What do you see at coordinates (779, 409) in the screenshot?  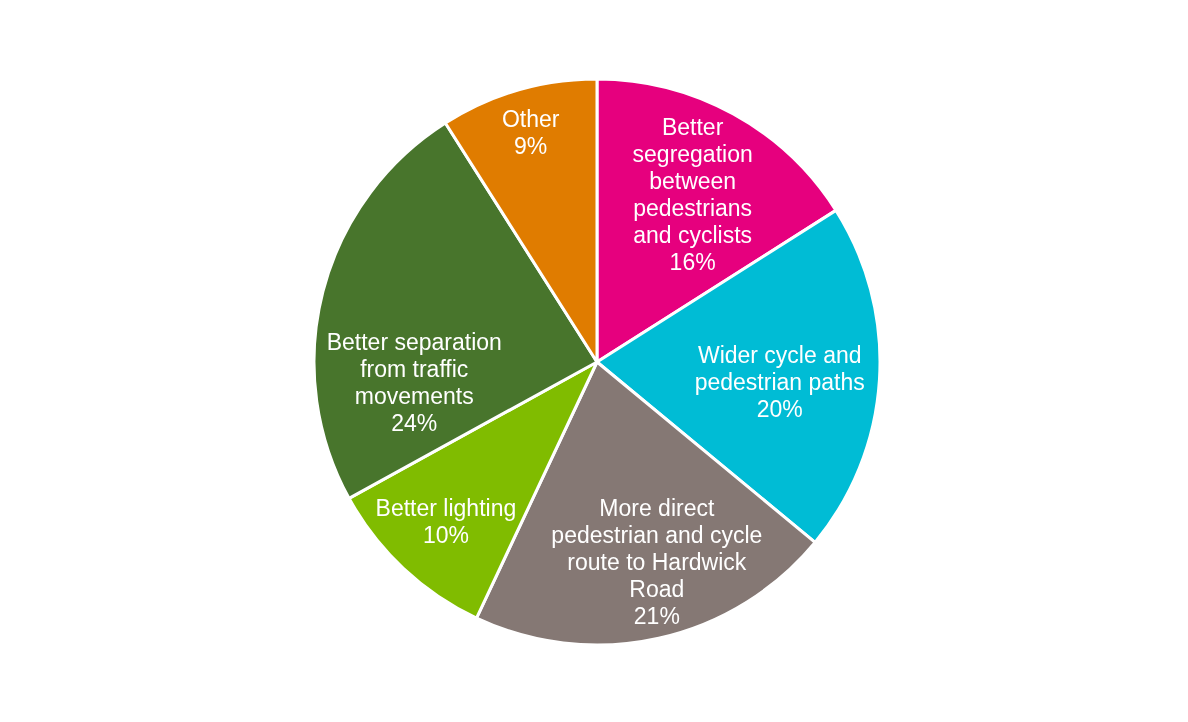 I see `data-label: 20%` at bounding box center [779, 409].